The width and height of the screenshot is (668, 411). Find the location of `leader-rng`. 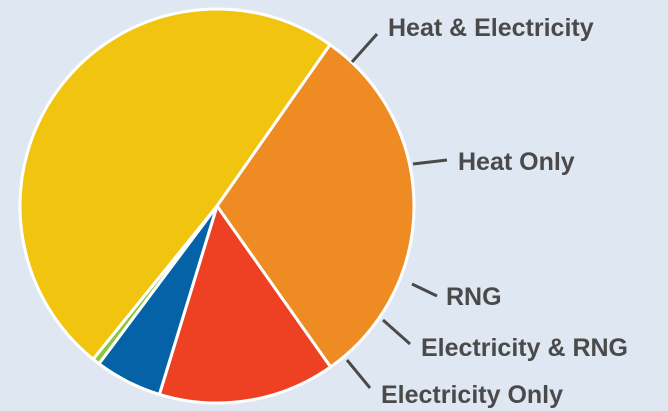

leader-rng is located at coordinates (424, 290).